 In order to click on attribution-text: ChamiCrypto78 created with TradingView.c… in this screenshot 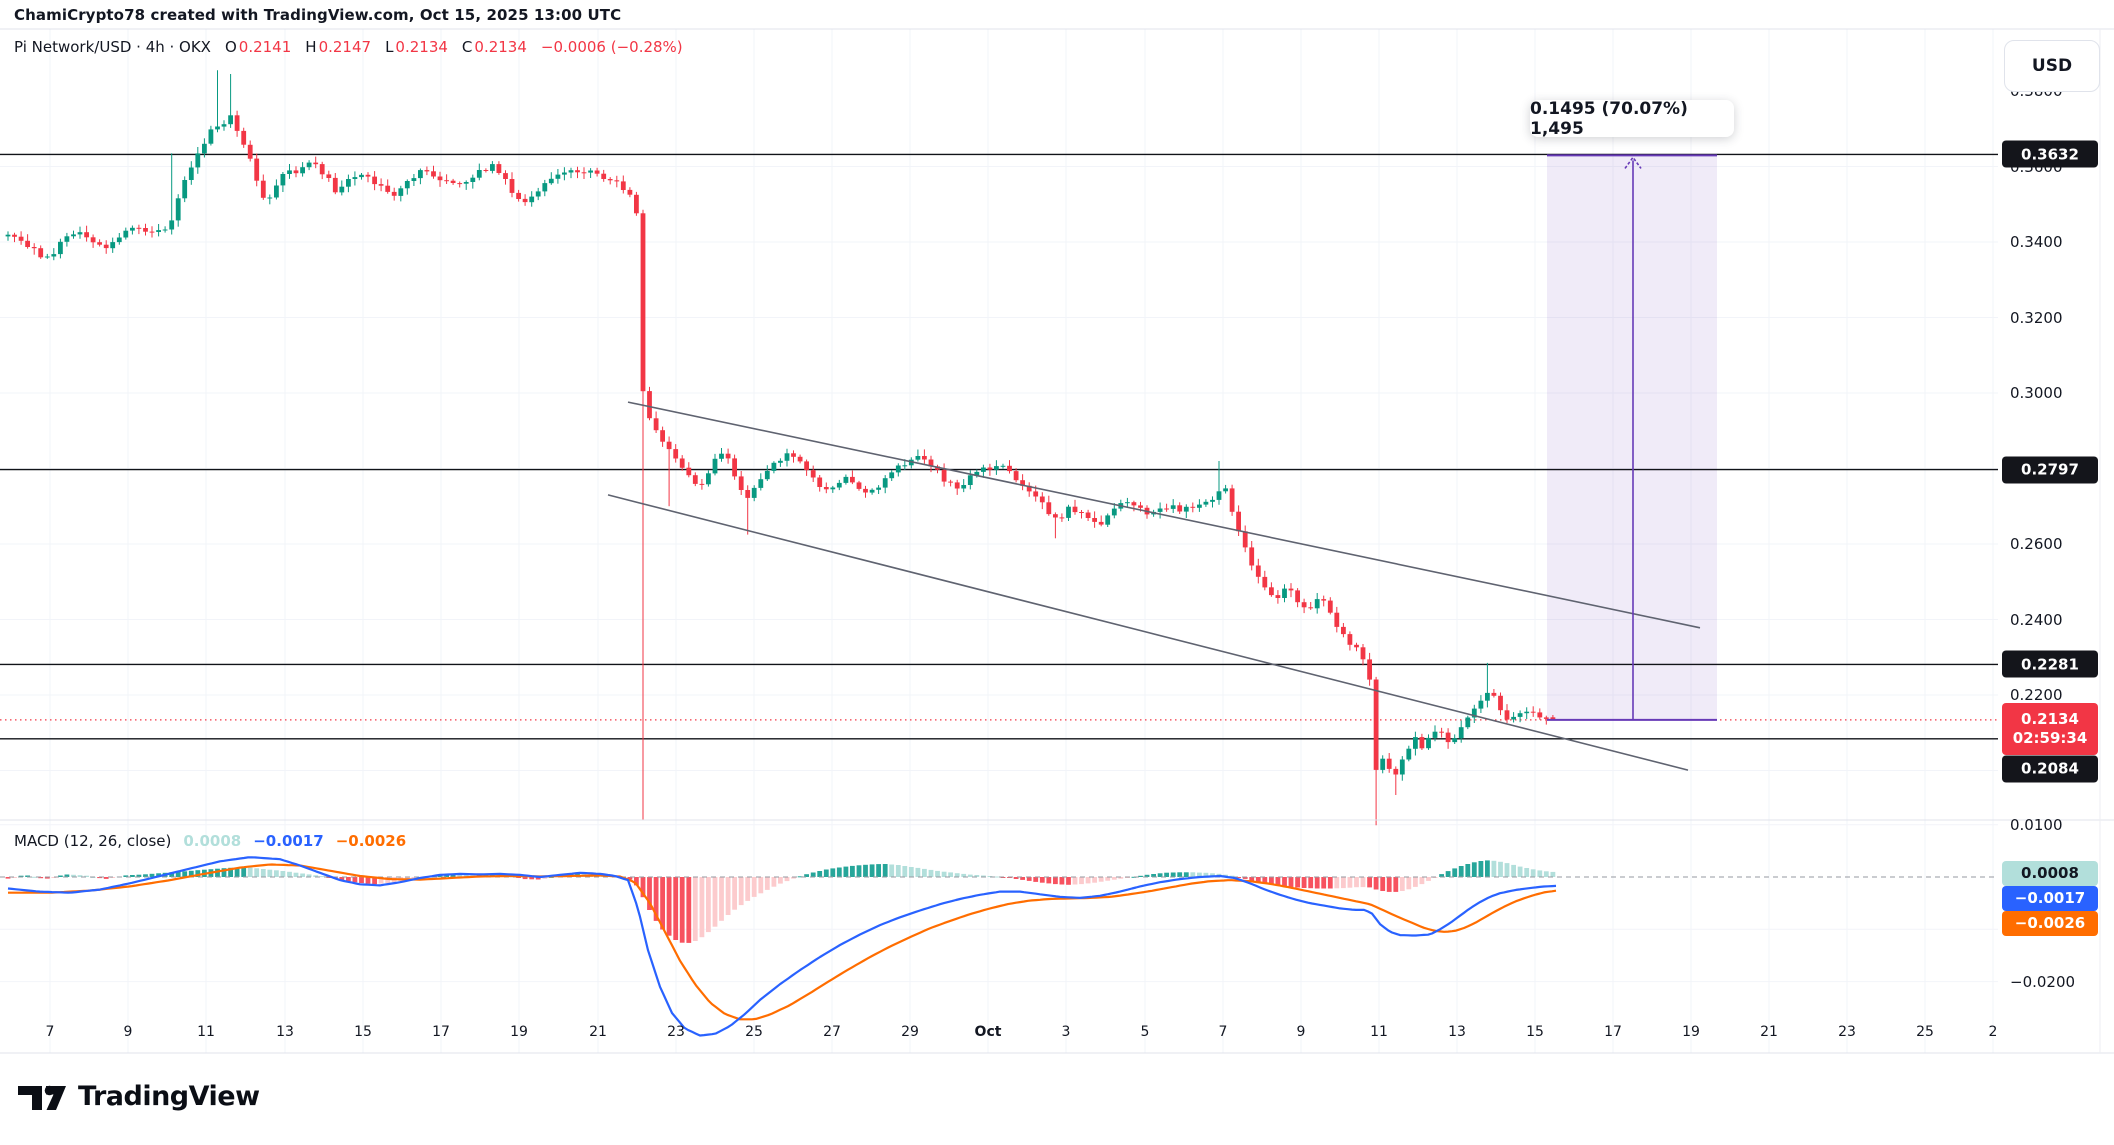, I will do `click(318, 15)`.